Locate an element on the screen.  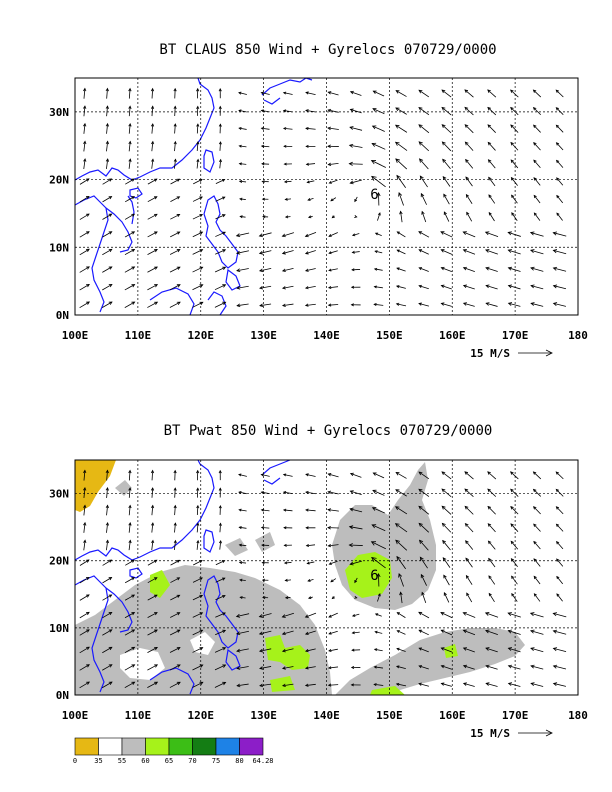
y-tick-label: 0N is located at coordinates (62, 315).